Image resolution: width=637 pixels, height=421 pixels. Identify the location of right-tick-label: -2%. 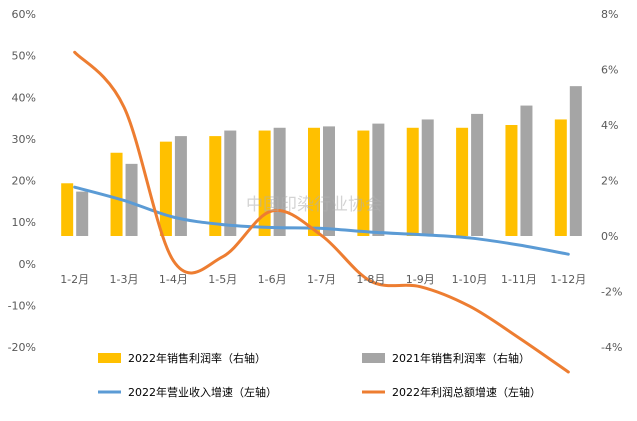
(611, 292).